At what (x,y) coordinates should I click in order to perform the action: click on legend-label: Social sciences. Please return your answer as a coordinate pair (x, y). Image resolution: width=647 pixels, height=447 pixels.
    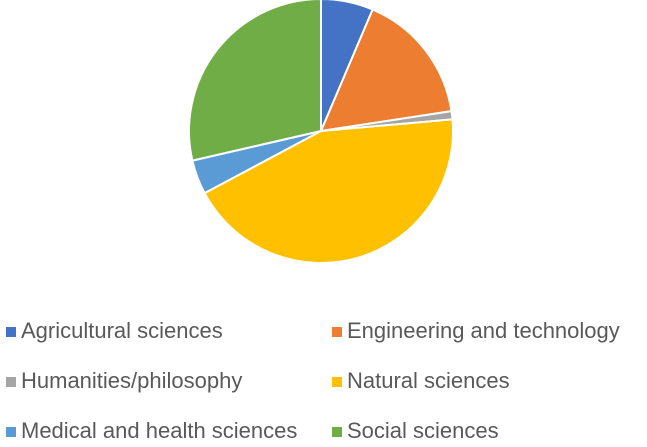
    Looking at the image, I should click on (423, 430).